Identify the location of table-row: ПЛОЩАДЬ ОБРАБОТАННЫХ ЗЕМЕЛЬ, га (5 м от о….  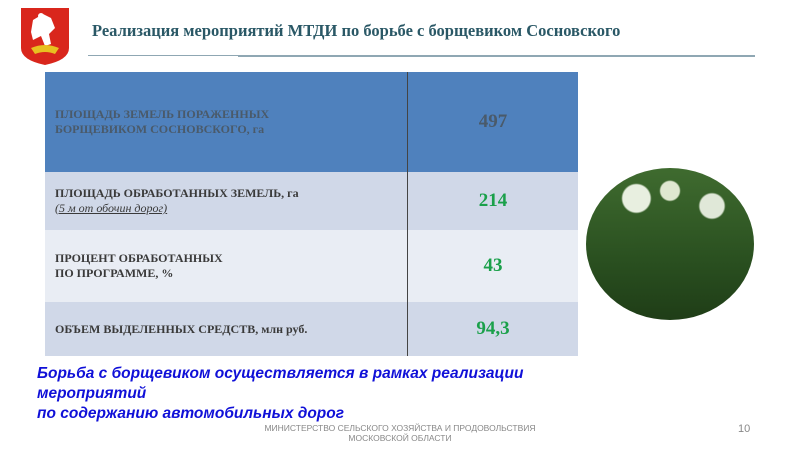
(311, 201).